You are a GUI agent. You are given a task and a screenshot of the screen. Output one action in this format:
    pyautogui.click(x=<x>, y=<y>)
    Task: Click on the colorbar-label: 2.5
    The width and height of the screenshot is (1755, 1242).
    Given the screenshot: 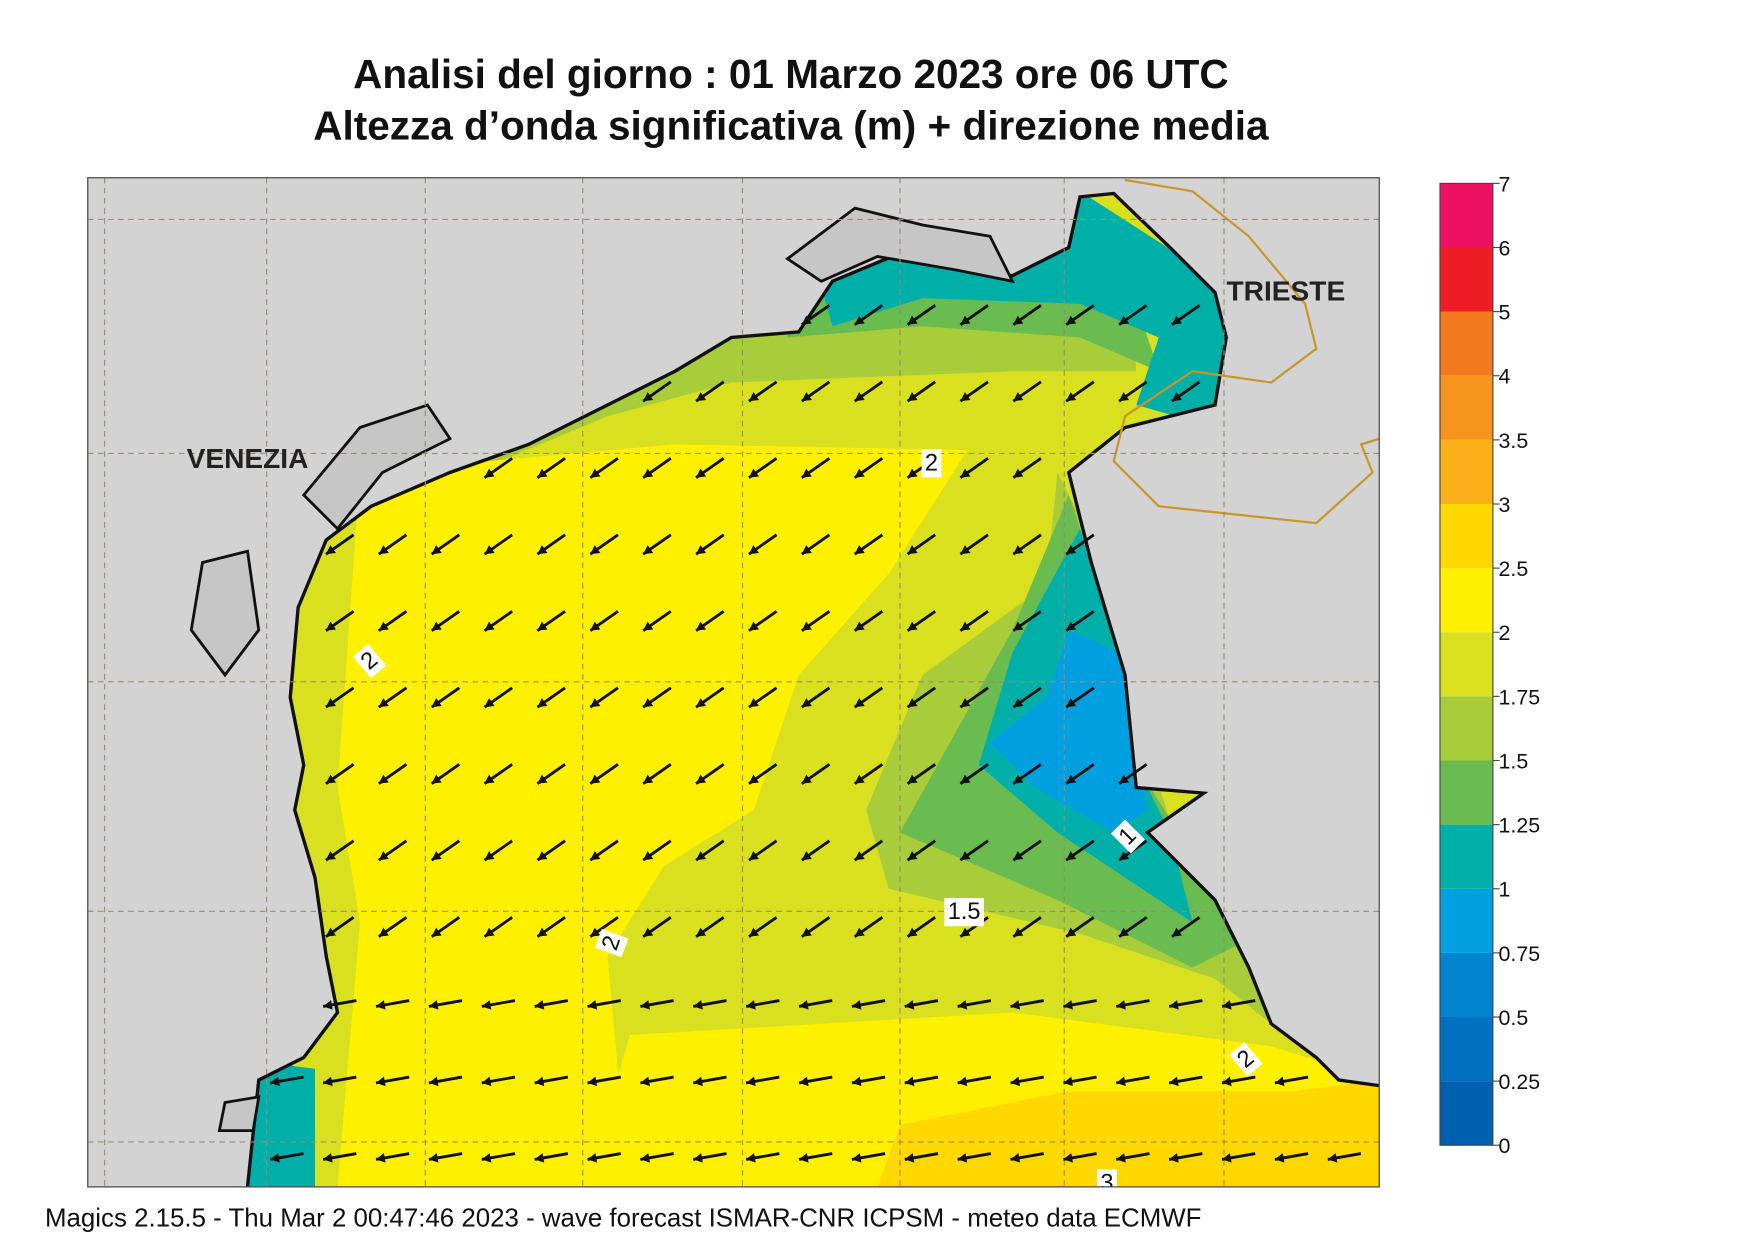 What is the action you would take?
    pyautogui.click(x=1514, y=569)
    